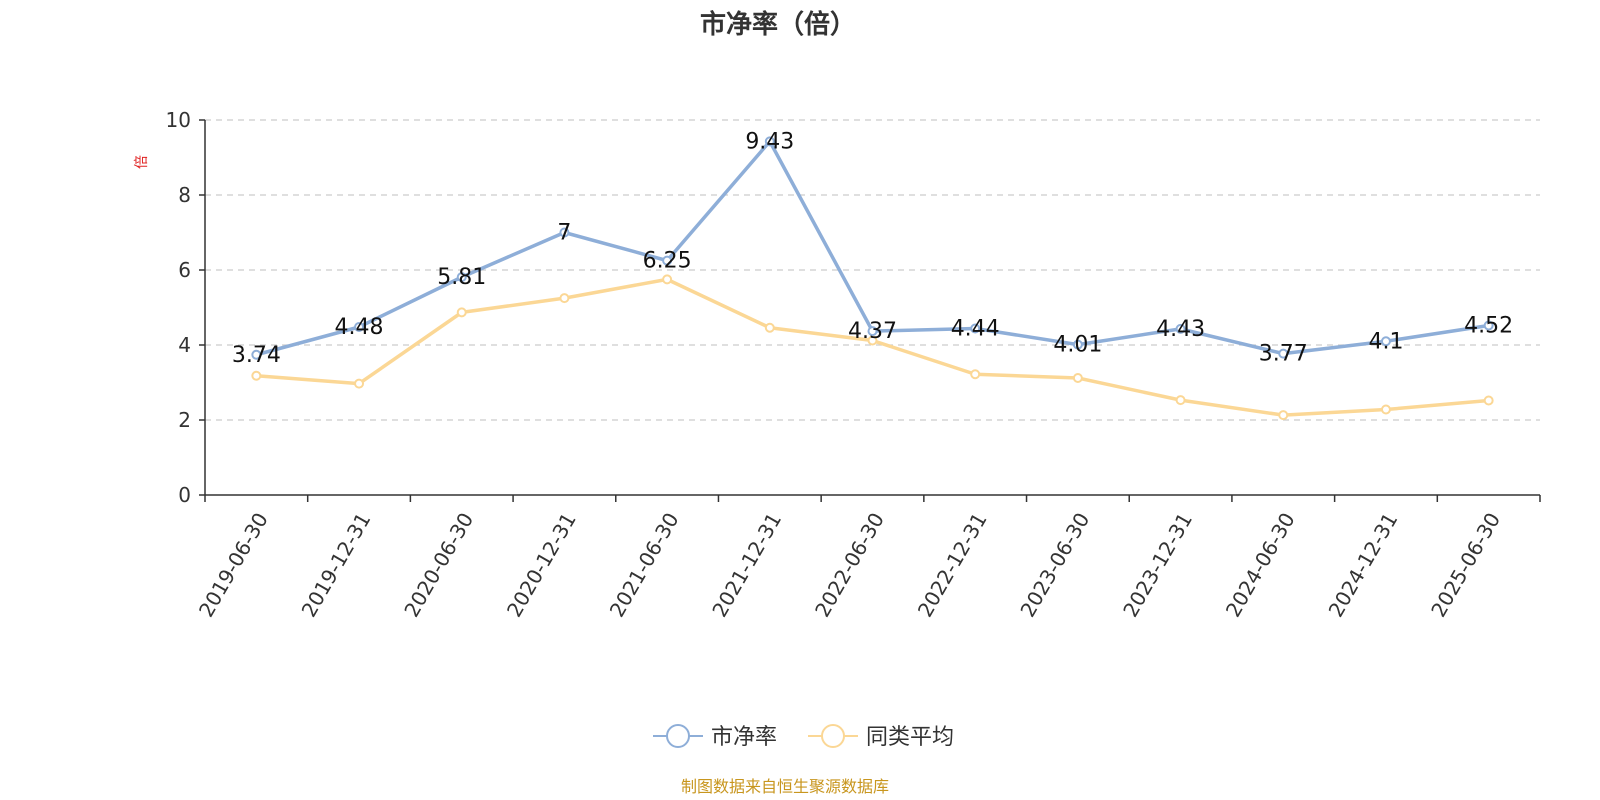 The width and height of the screenshot is (1600, 800). What do you see at coordinates (746, 565) in the screenshot?
I see `x-tick-label: 2021-12-31` at bounding box center [746, 565].